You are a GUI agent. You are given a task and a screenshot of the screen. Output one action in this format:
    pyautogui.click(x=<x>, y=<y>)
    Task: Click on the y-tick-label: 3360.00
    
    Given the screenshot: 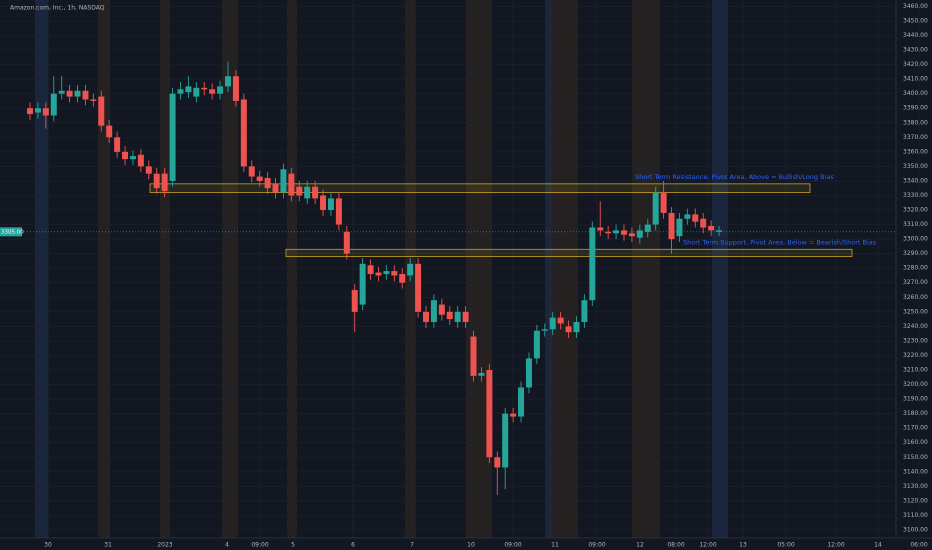 What is the action you would take?
    pyautogui.click(x=915, y=151)
    